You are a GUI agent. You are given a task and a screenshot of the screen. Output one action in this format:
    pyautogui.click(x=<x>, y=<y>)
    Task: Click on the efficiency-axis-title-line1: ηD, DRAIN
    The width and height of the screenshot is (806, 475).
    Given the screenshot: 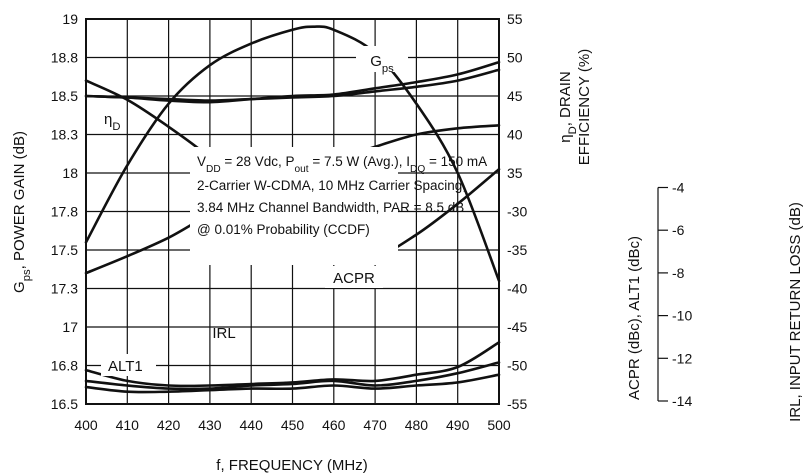 What is the action you would take?
    pyautogui.click(x=568, y=106)
    